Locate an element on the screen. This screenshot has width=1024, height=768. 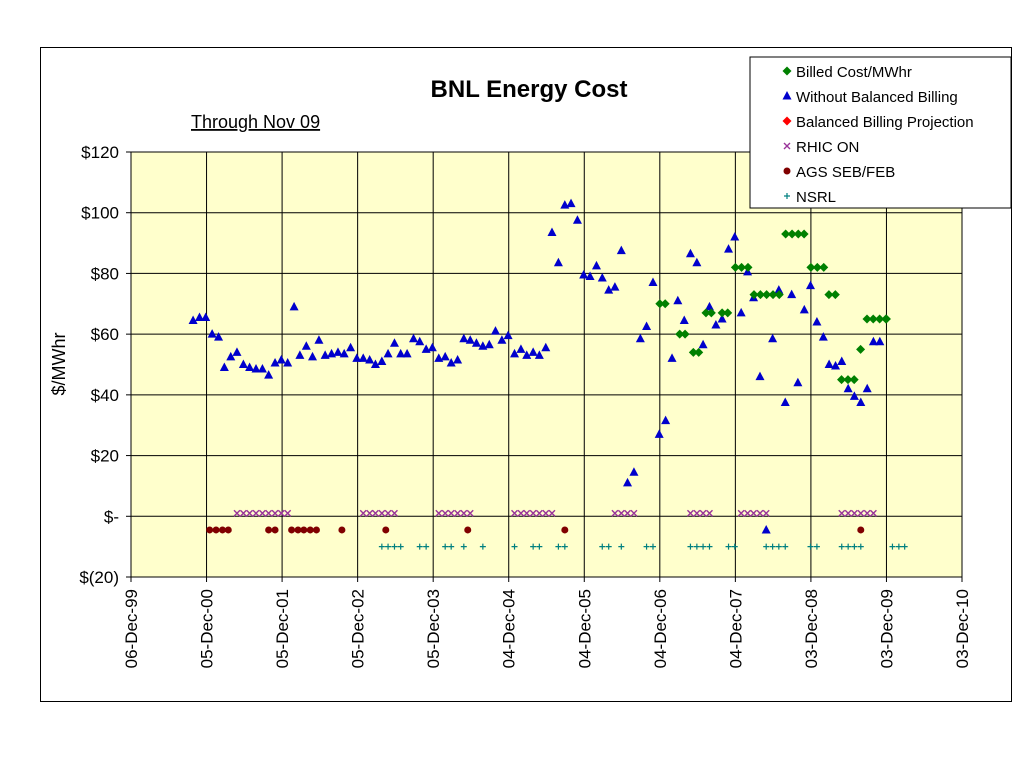
x-tick-label: 05-Dec-00 is located at coordinates (207, 628).